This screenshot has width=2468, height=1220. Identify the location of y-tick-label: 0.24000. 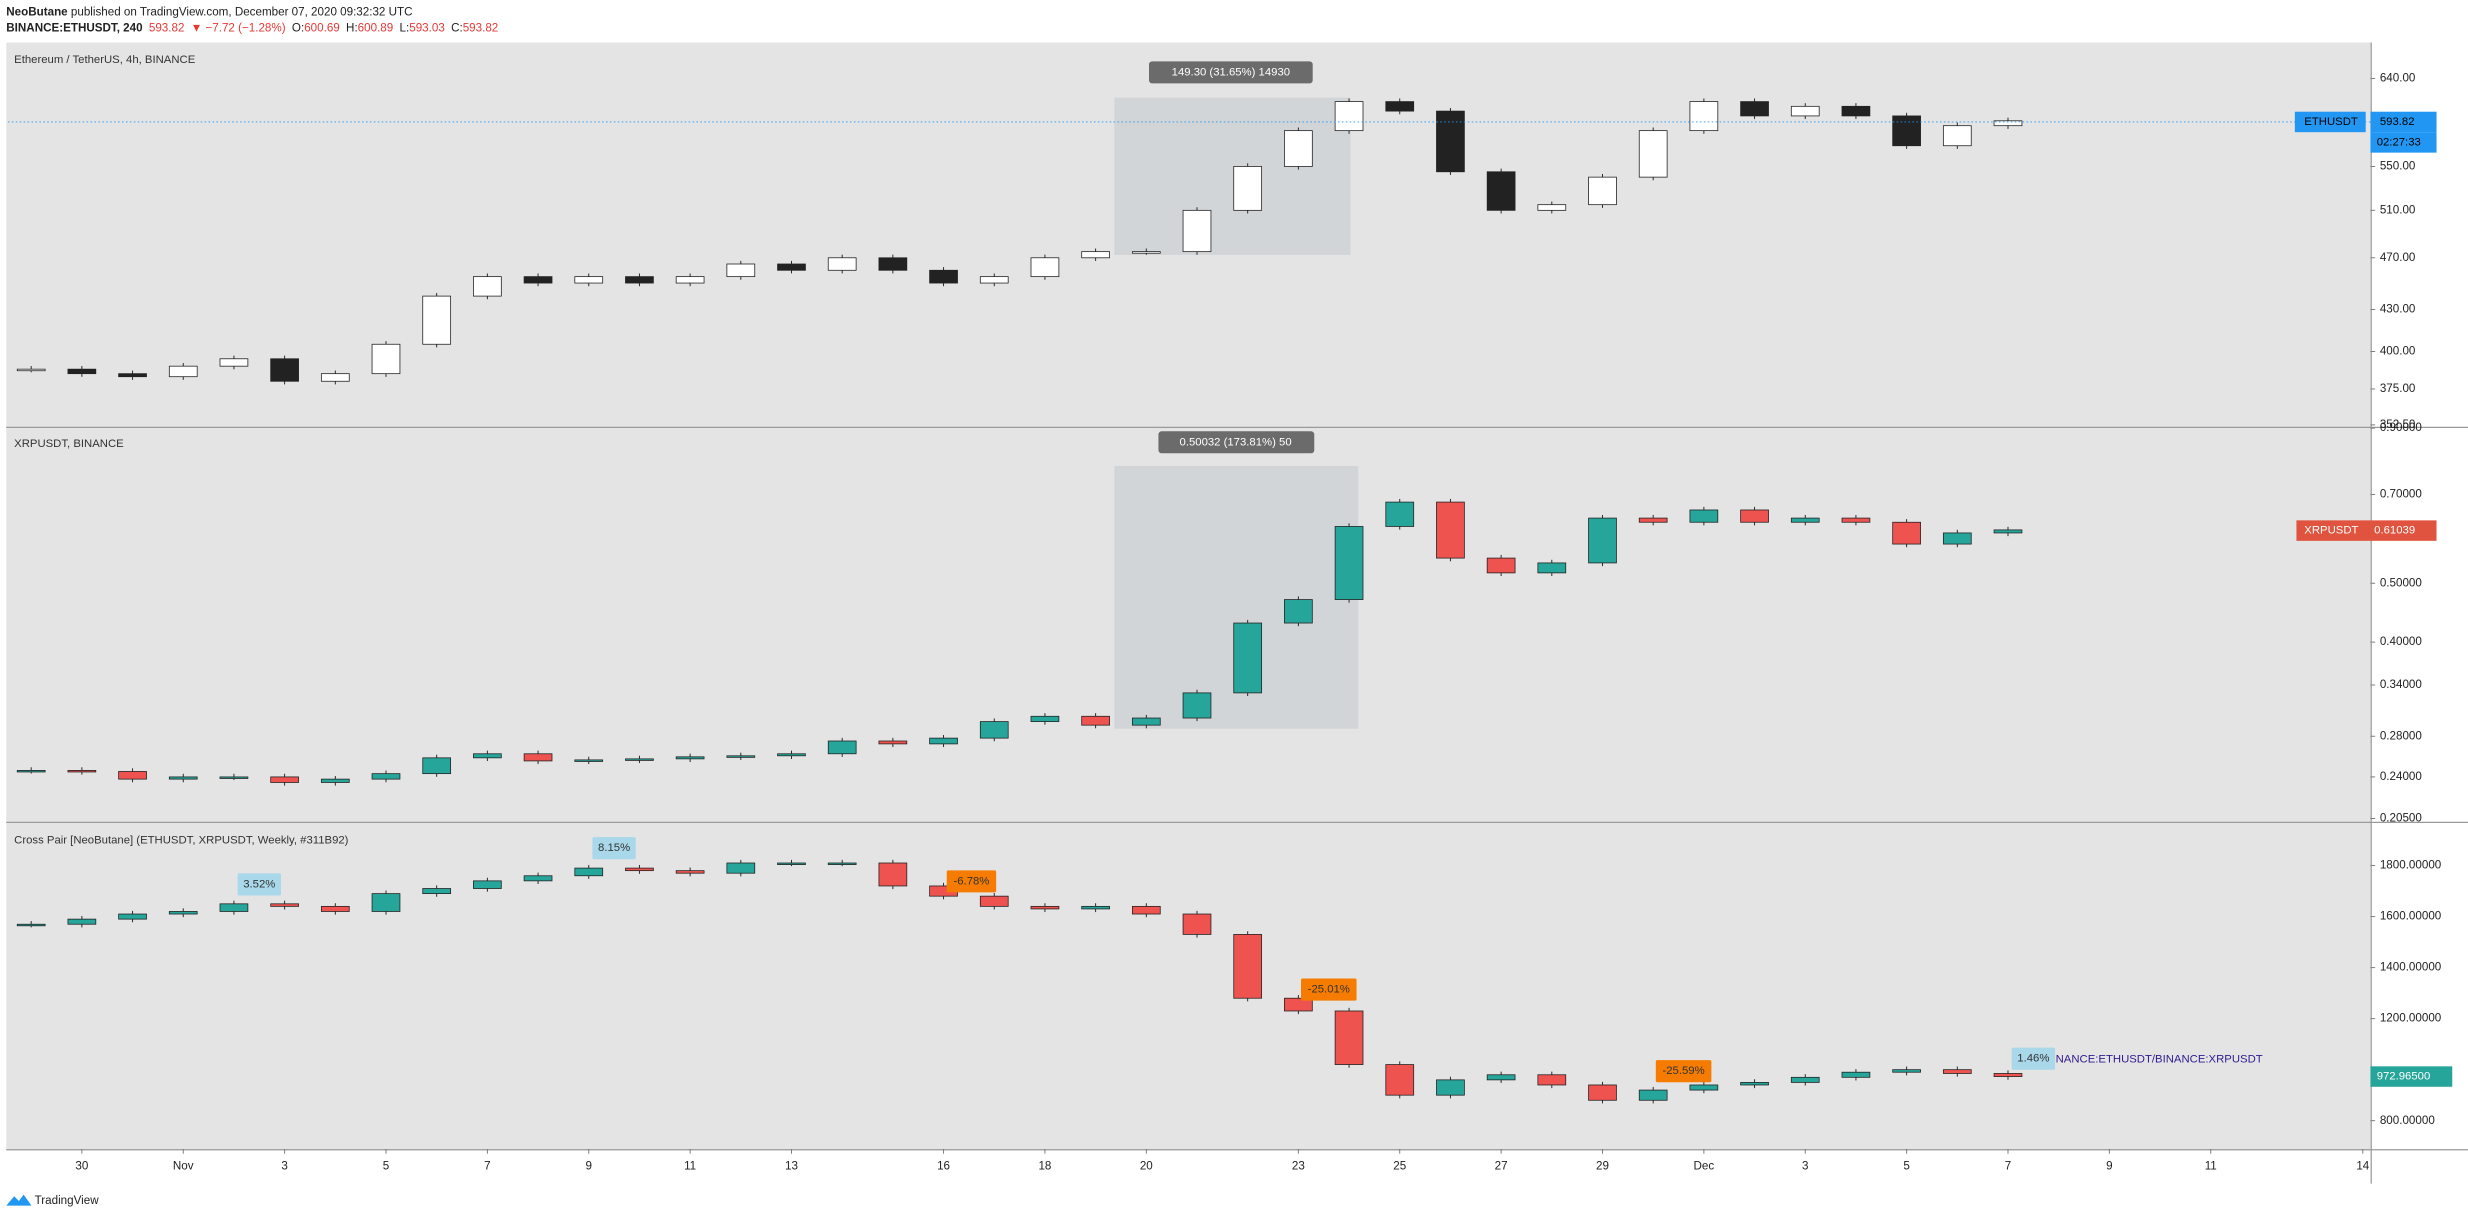
(2401, 776).